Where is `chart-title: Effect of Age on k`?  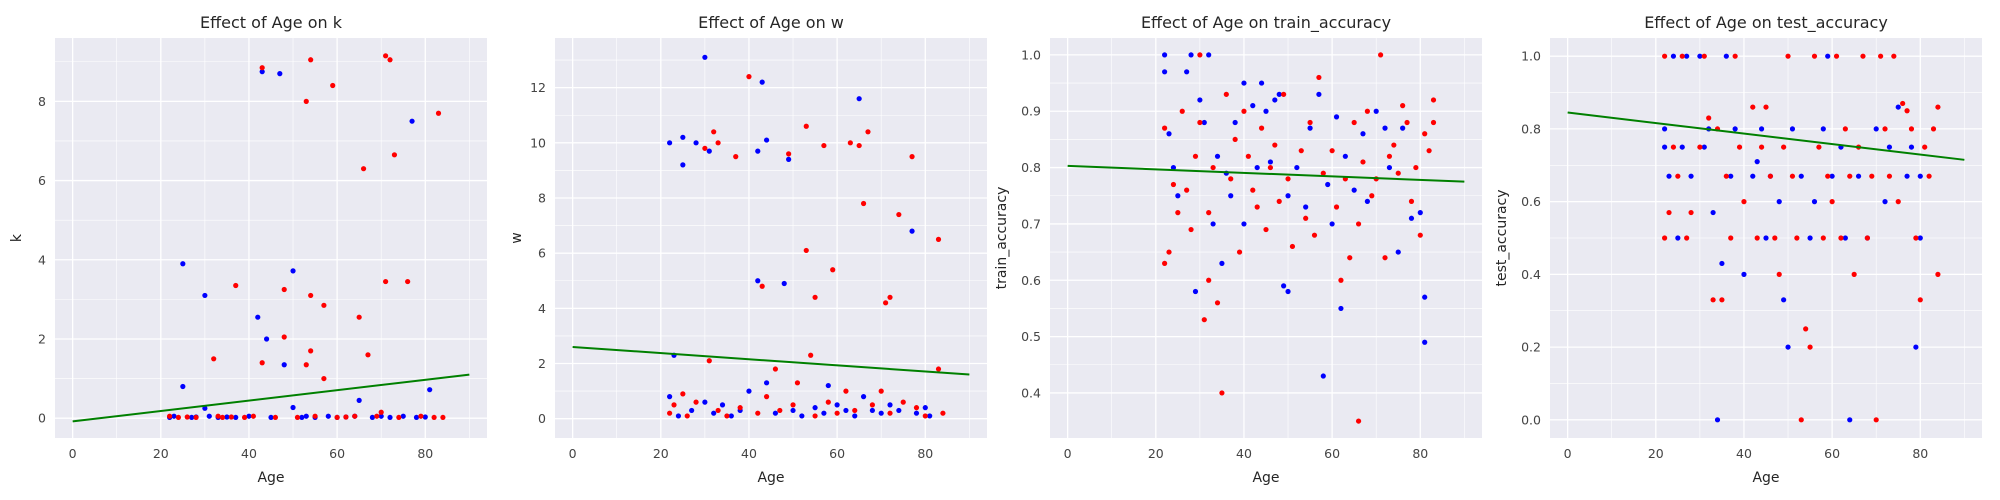
chart-title: Effect of Age on k is located at coordinates (271, 22).